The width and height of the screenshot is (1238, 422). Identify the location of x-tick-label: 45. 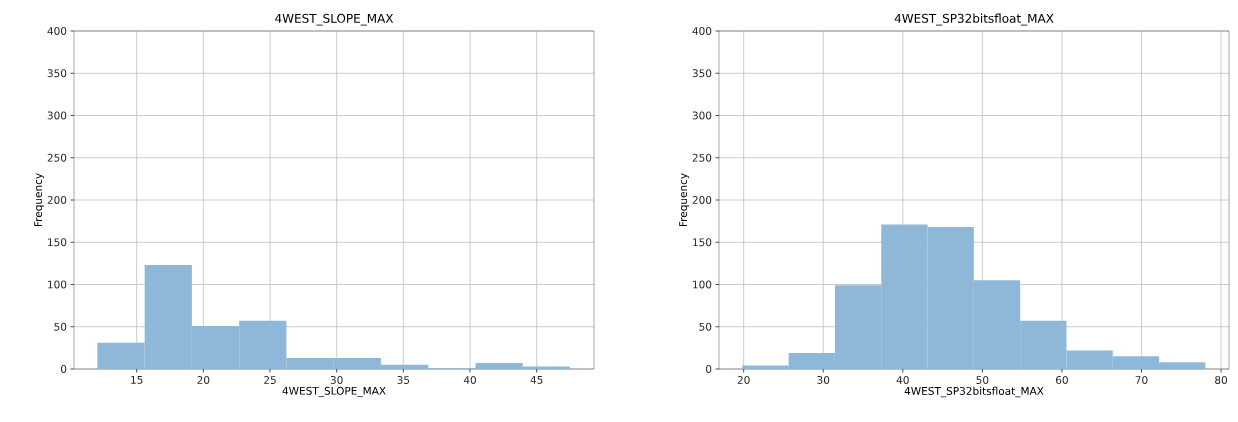
(536, 380).